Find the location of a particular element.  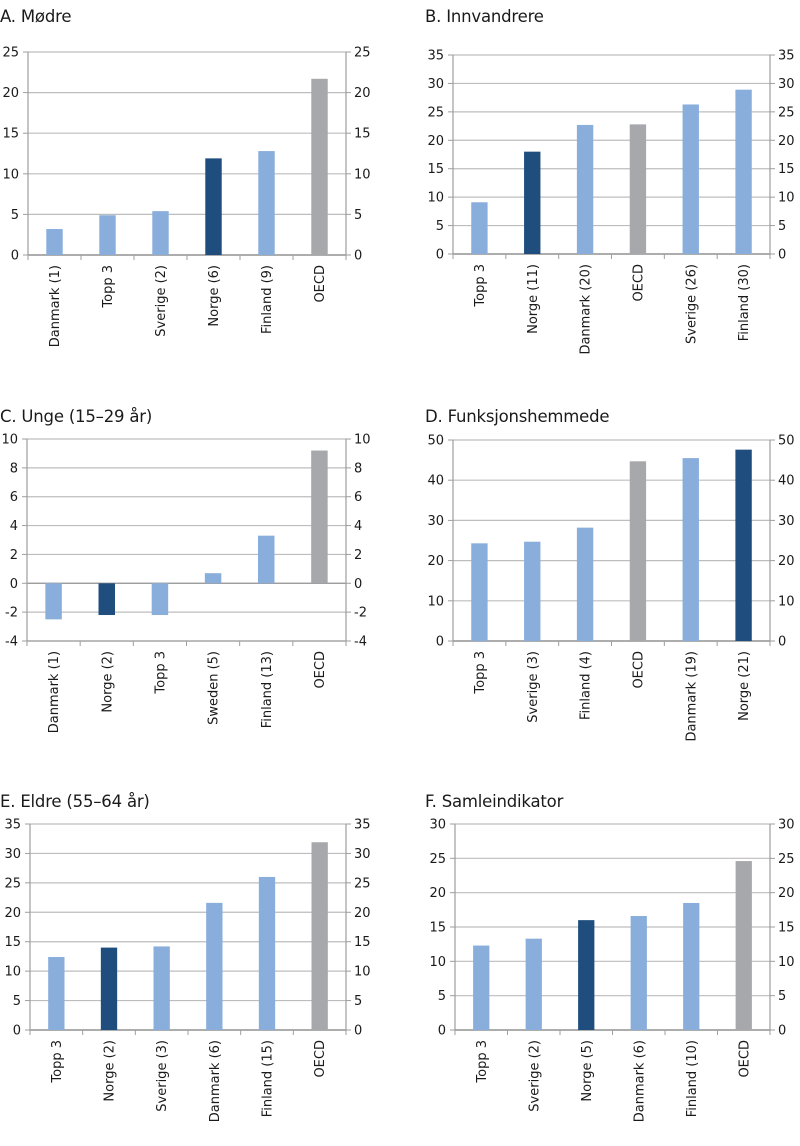

y-tick-label-left: 50 is located at coordinates (435, 441).